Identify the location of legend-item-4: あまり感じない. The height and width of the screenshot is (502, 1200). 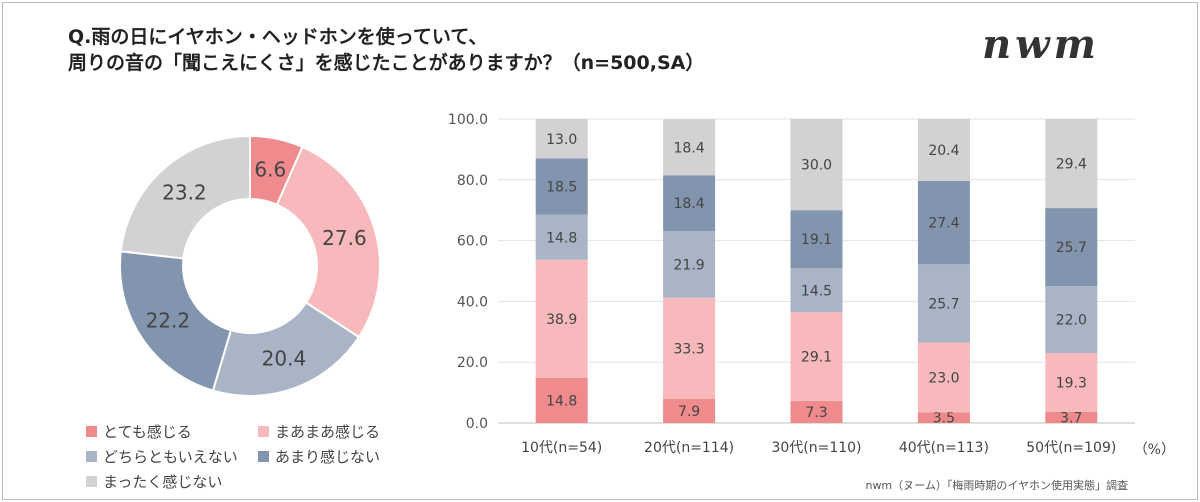
(319, 456).